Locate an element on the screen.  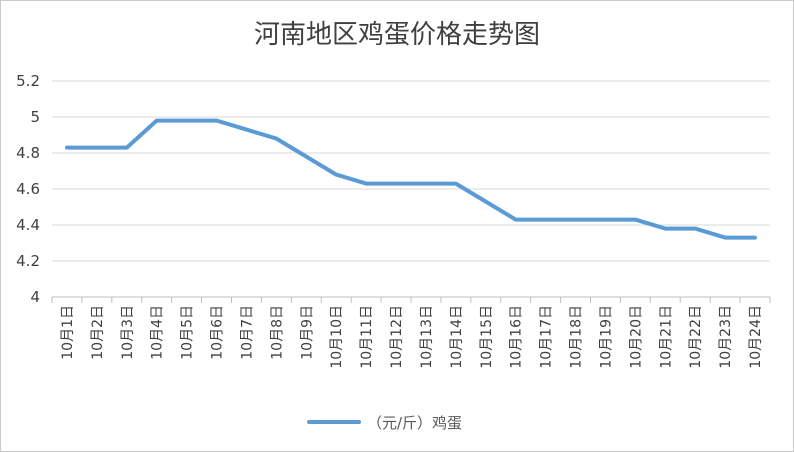
x-tick-label: 10月6日 is located at coordinates (218, 332).